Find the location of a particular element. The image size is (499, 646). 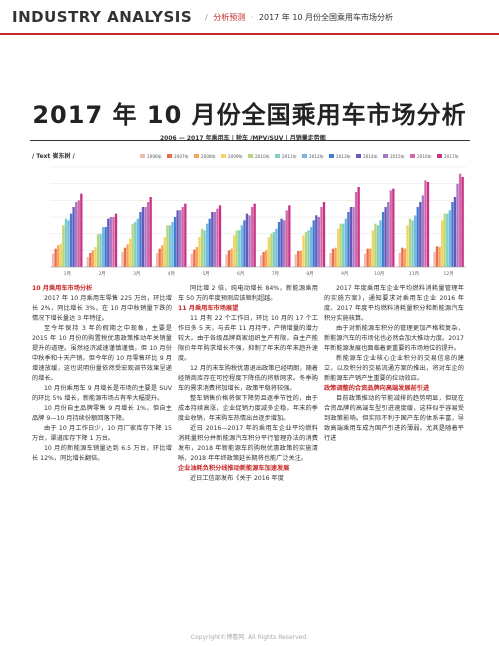

bar-2006年-9月 is located at coordinates (330, 260).